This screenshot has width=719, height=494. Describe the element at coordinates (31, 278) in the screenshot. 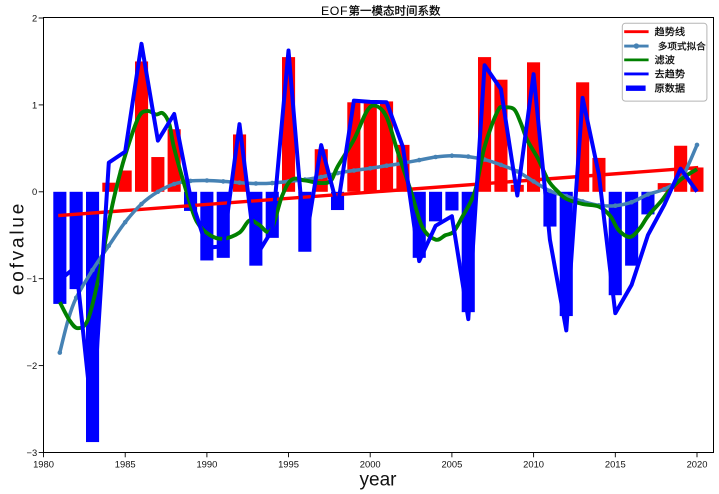

I see `svg-text: −1` at that location.